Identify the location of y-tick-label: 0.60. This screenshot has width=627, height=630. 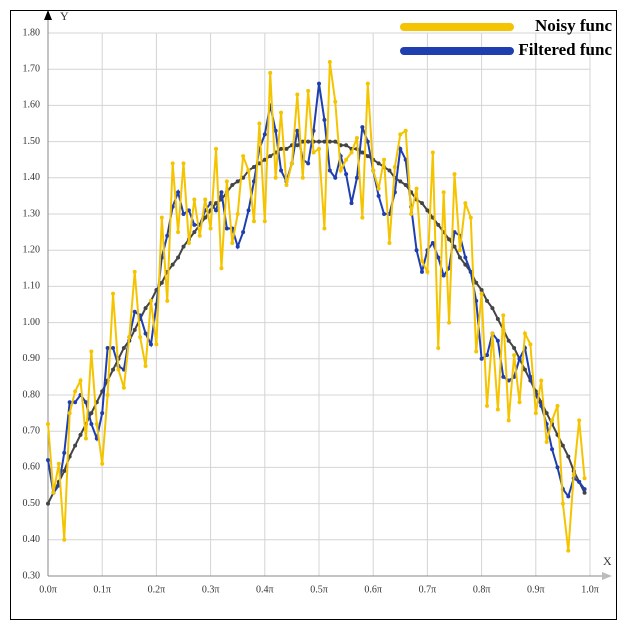
(32, 467).